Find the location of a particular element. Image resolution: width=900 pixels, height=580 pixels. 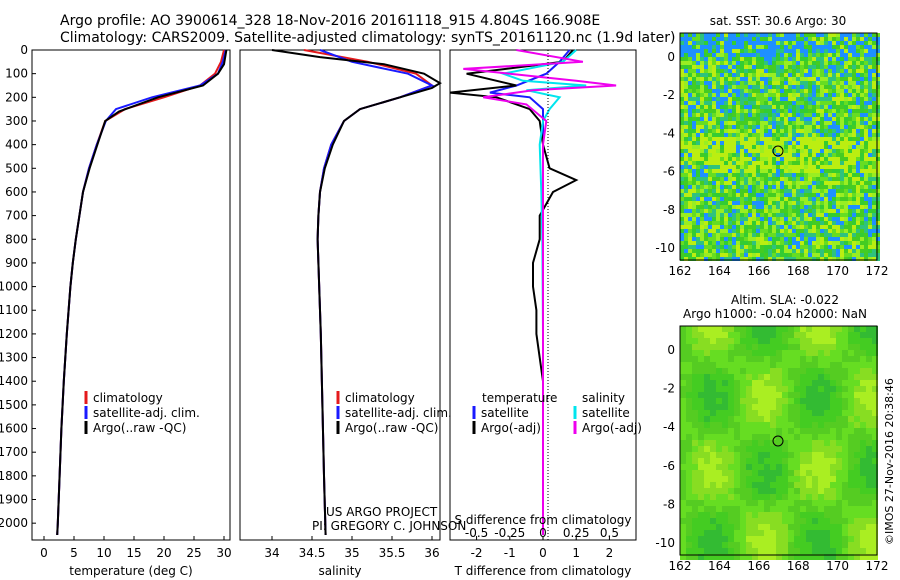

series-line is located at coordinates (514, 292).